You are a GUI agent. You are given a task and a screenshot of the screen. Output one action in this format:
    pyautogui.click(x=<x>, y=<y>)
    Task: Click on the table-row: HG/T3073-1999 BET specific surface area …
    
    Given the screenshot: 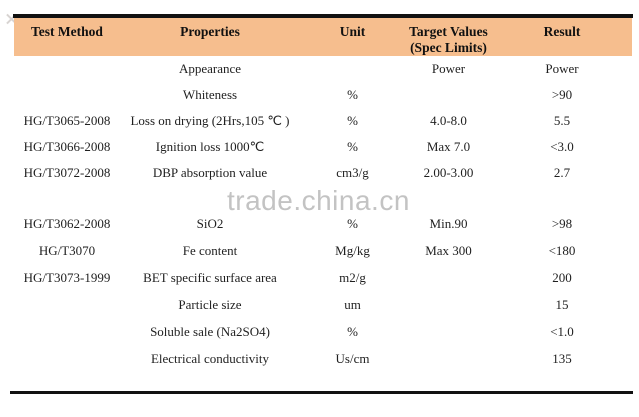 What is the action you would take?
    pyautogui.click(x=323, y=277)
    